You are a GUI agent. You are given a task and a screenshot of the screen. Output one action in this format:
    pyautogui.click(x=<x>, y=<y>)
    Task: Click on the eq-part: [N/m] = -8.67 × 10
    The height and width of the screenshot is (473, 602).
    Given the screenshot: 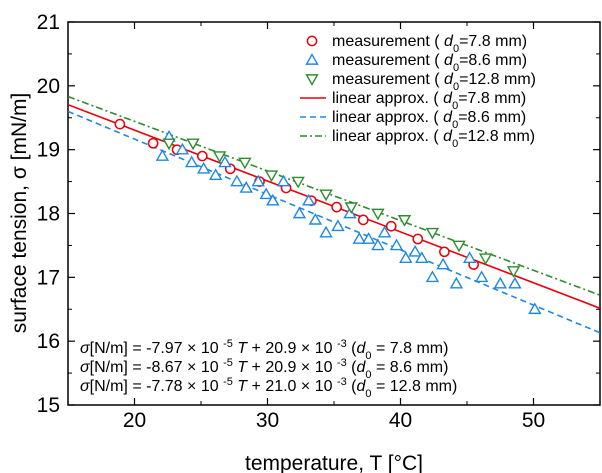 What is the action you would take?
    pyautogui.click(x=156, y=367)
    